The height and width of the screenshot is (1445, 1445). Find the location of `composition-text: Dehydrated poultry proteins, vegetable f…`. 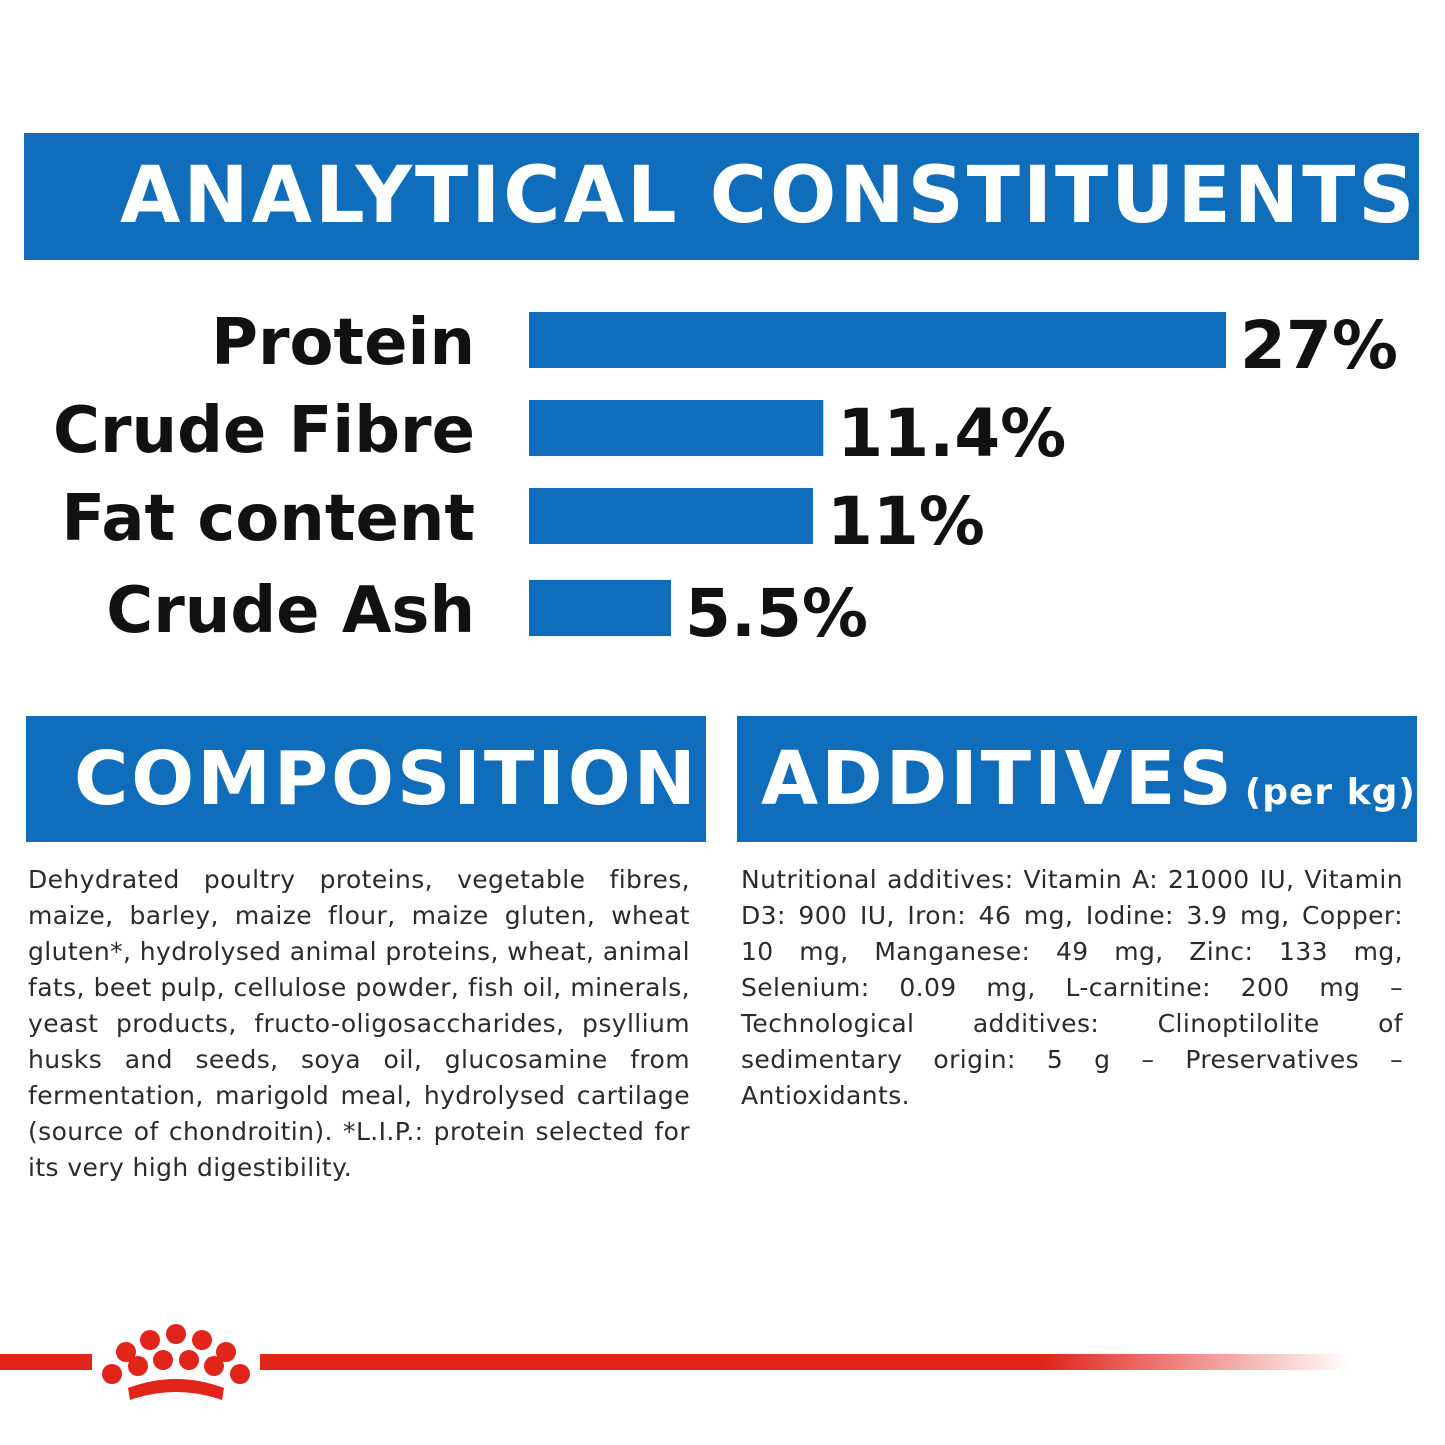

composition-text: Dehydrated poultry proteins, vegetable f… is located at coordinates (359, 1023).